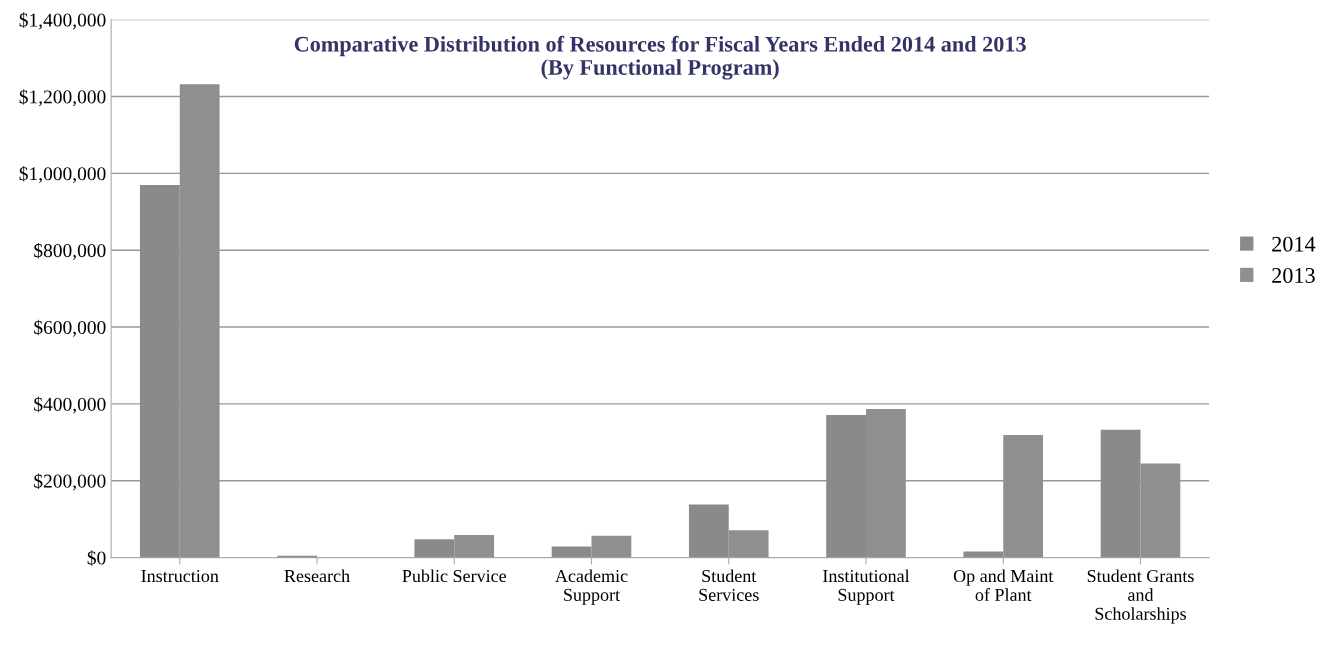 The height and width of the screenshot is (656, 1339). I want to click on x-tick-label: Student Services, so click(729, 585).